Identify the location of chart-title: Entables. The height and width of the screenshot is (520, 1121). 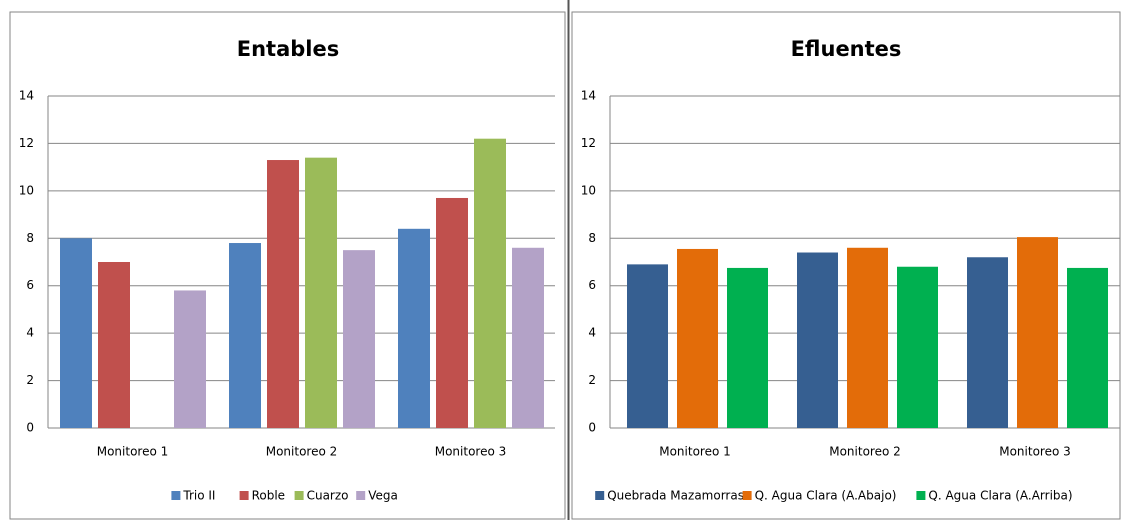
(288, 49).